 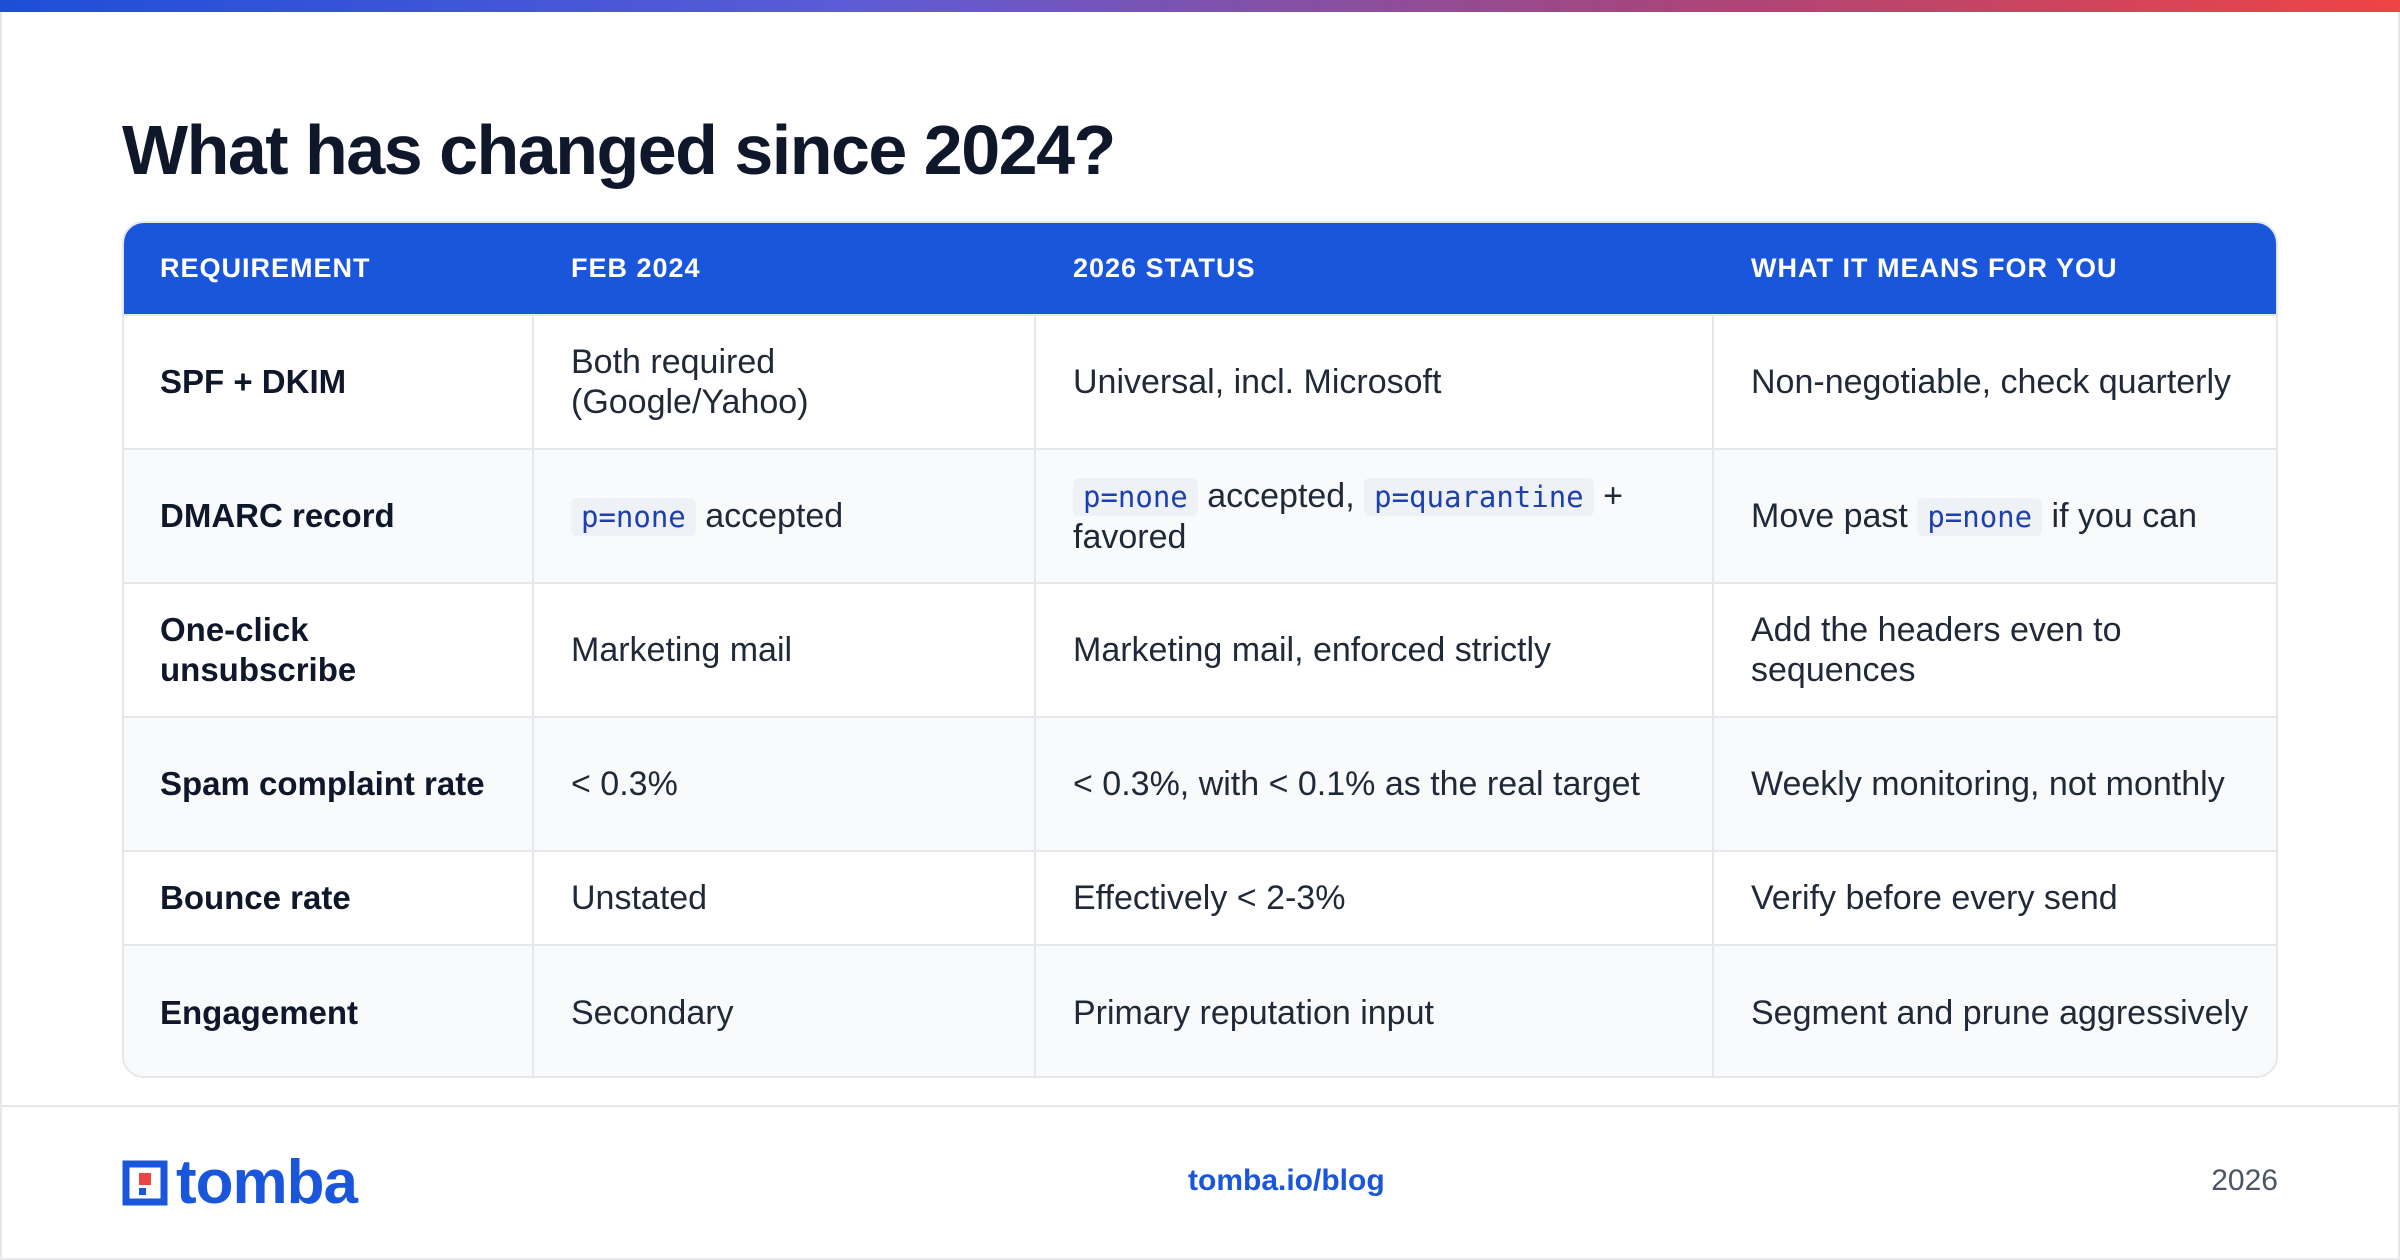 I want to click on requirement-cell: Spam complaint rate, so click(x=329, y=784).